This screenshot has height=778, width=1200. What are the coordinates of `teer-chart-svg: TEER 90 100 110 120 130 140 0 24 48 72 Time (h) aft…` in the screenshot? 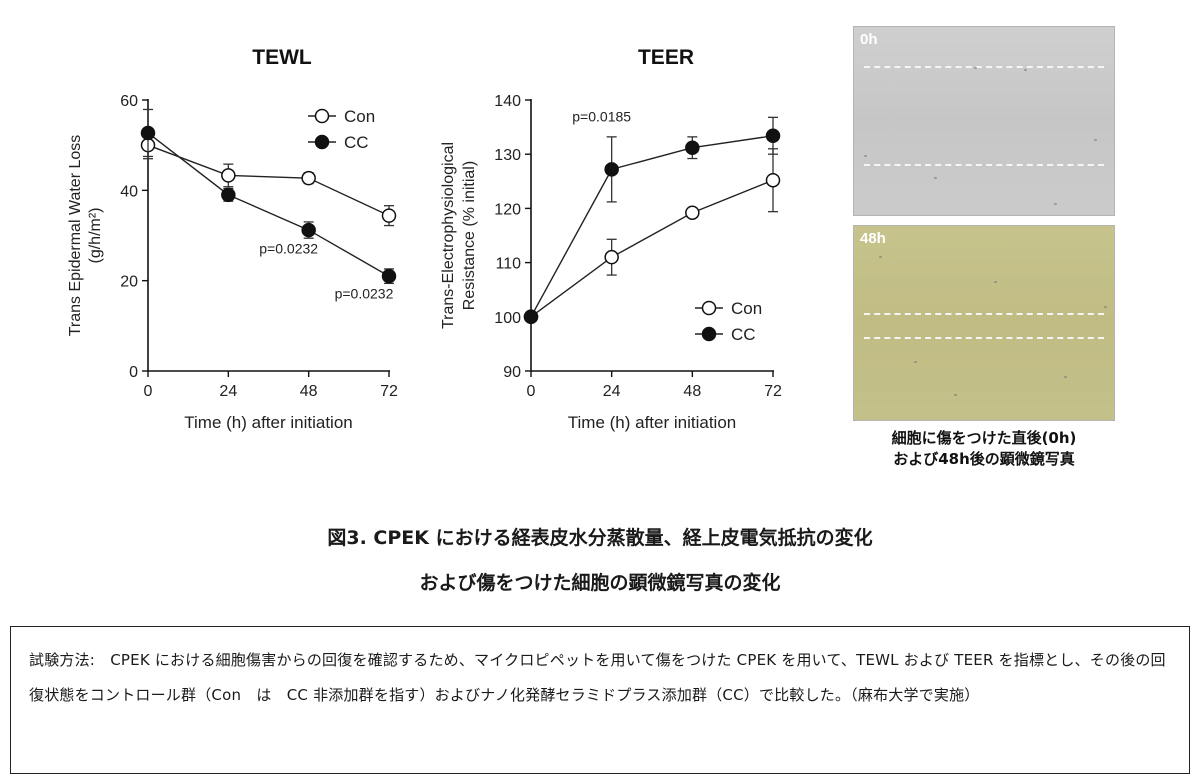 It's located at (611, 239).